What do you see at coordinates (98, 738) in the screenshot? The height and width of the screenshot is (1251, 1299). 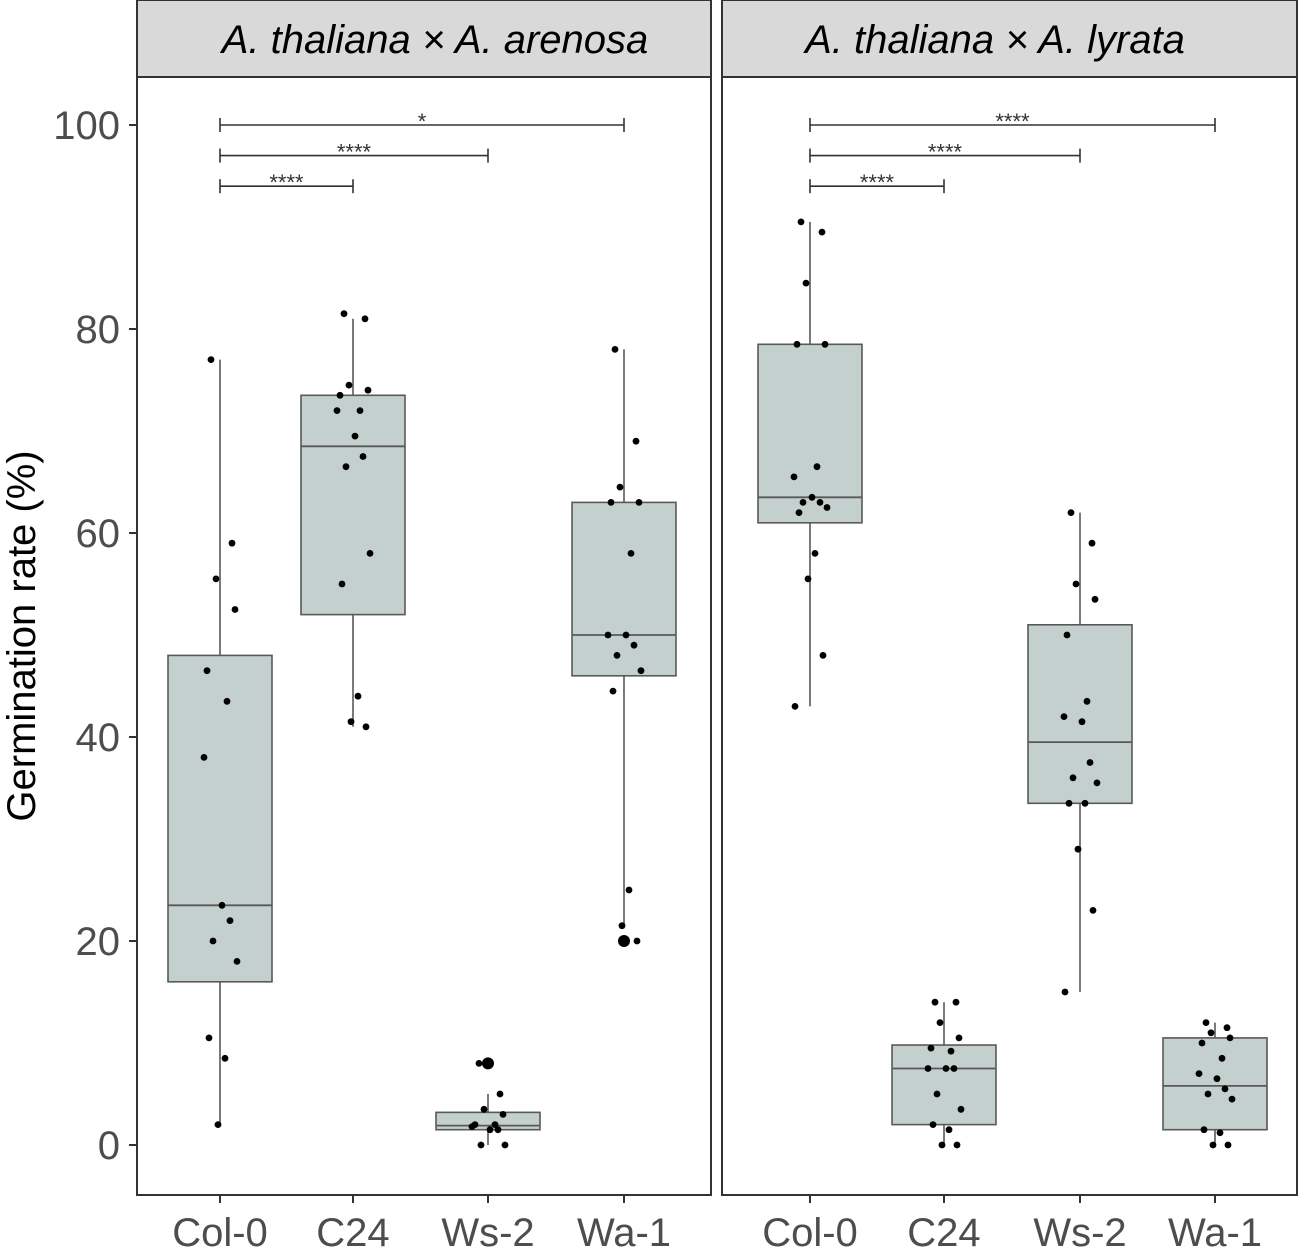 I see `y-tick-label: 40` at bounding box center [98, 738].